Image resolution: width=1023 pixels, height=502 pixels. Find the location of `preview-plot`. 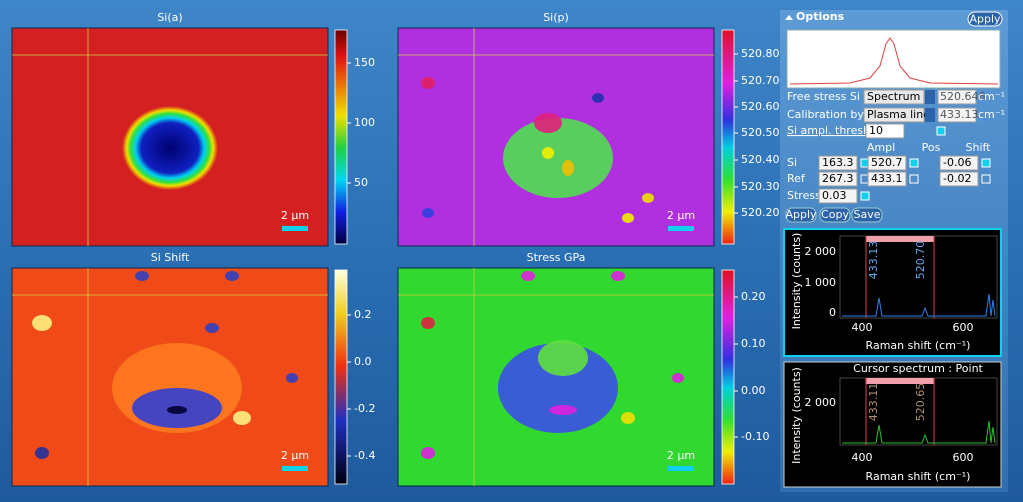

preview-plot is located at coordinates (893, 59).